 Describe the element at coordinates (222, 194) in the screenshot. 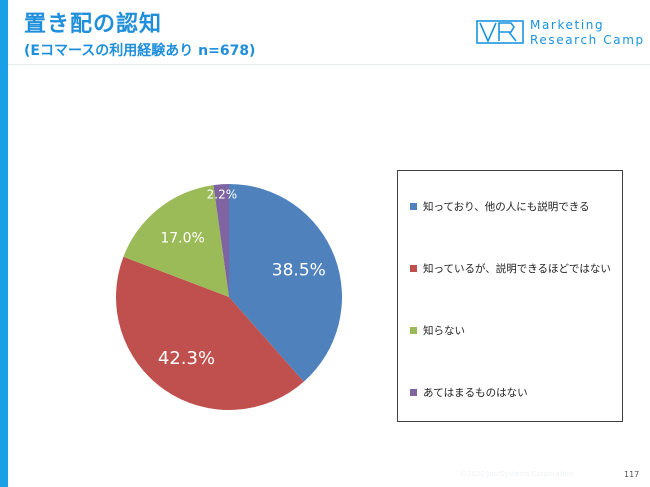

I see `pie-slice-label: 2.2%` at that location.